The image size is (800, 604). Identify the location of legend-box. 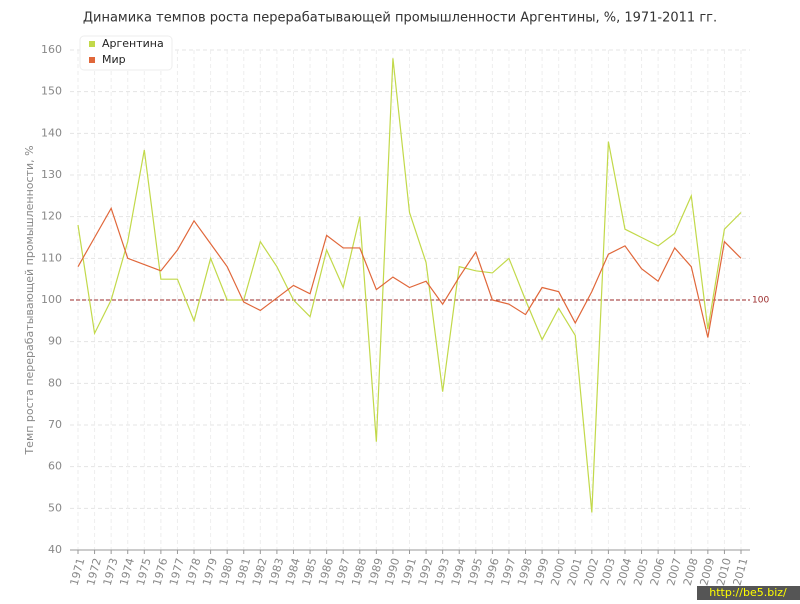
(126, 53).